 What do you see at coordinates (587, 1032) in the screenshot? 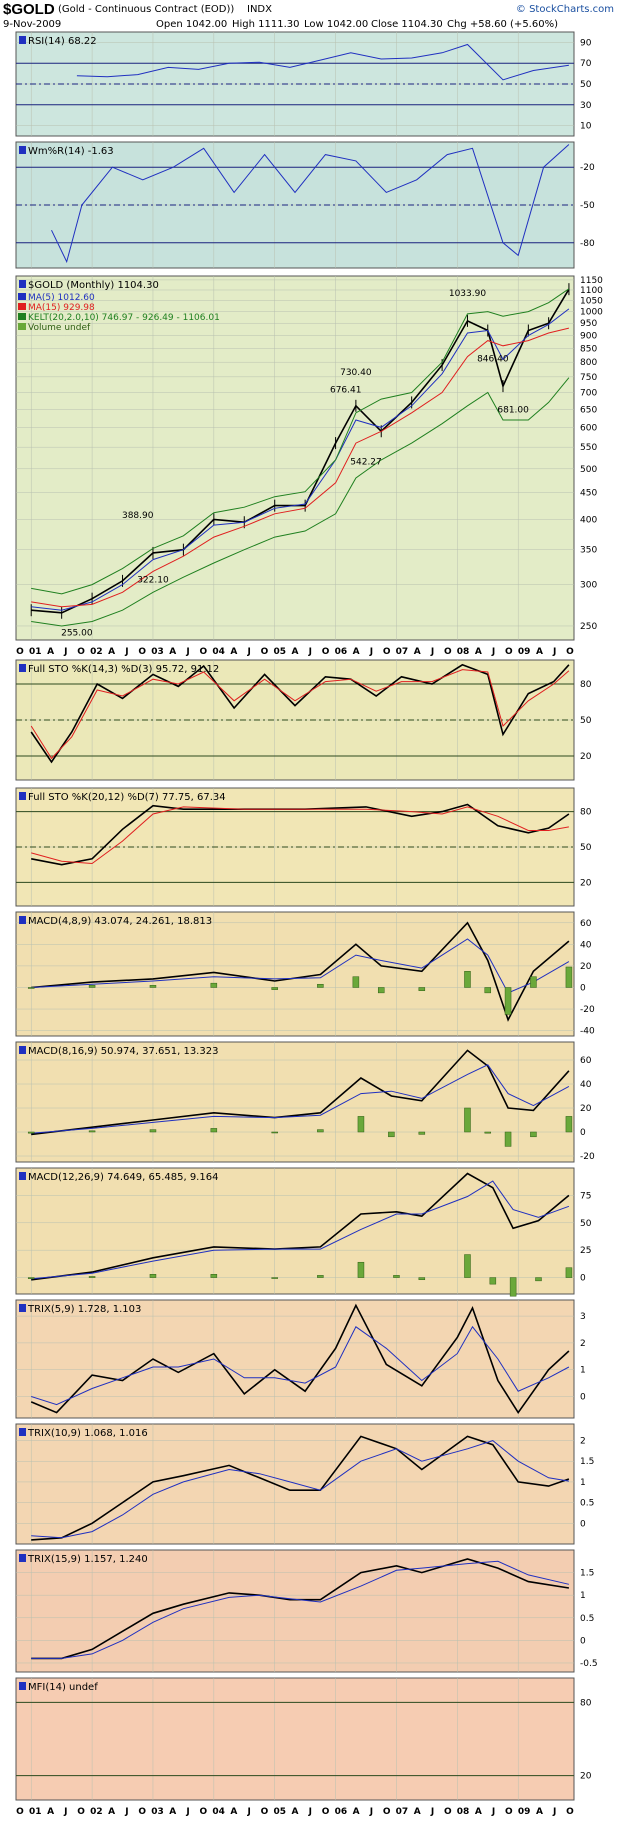
I see `y-tick-label: -40` at bounding box center [587, 1032].